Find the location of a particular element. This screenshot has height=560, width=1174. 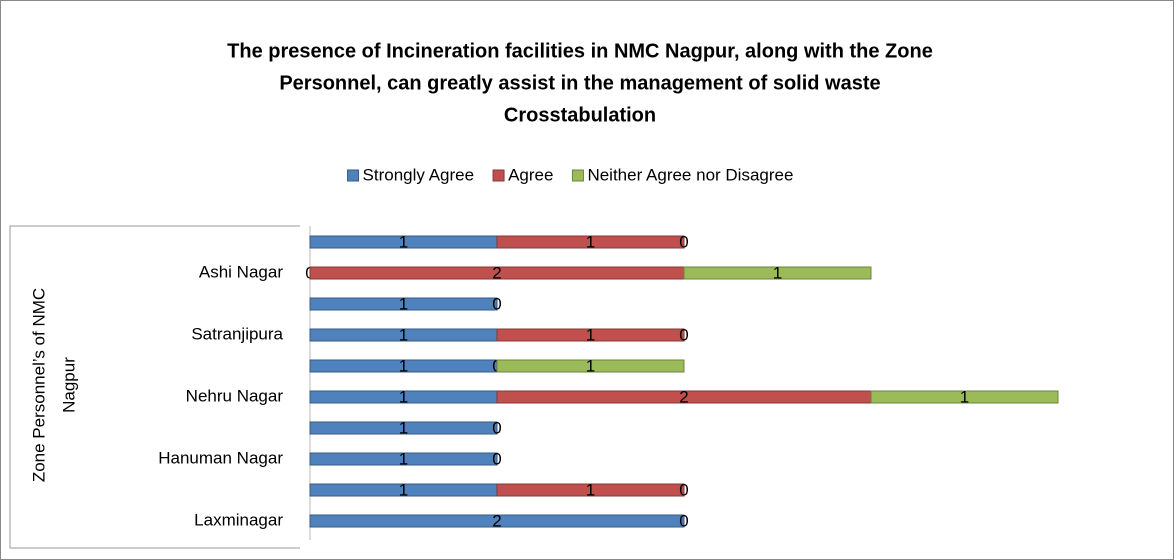

legend-label: Neither Agree nor Disagree is located at coordinates (690, 174).